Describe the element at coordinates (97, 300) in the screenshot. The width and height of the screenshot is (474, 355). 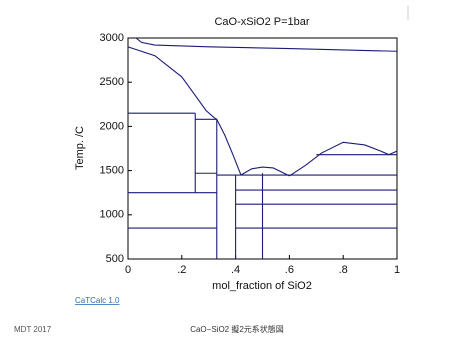
I see `software-link: CaTCalc 1.0` at that location.